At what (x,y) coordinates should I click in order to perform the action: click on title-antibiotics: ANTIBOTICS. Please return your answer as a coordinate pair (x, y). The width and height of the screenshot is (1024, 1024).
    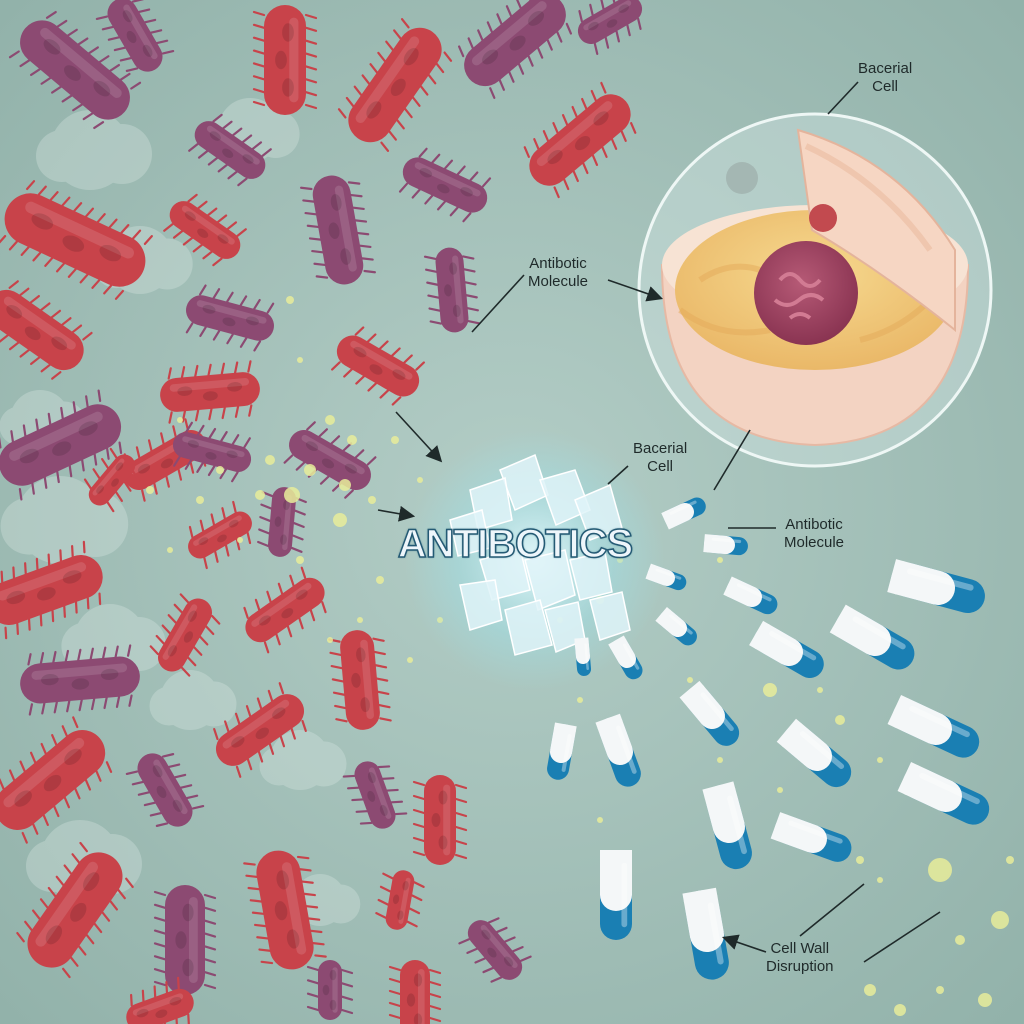
    Looking at the image, I should click on (515, 544).